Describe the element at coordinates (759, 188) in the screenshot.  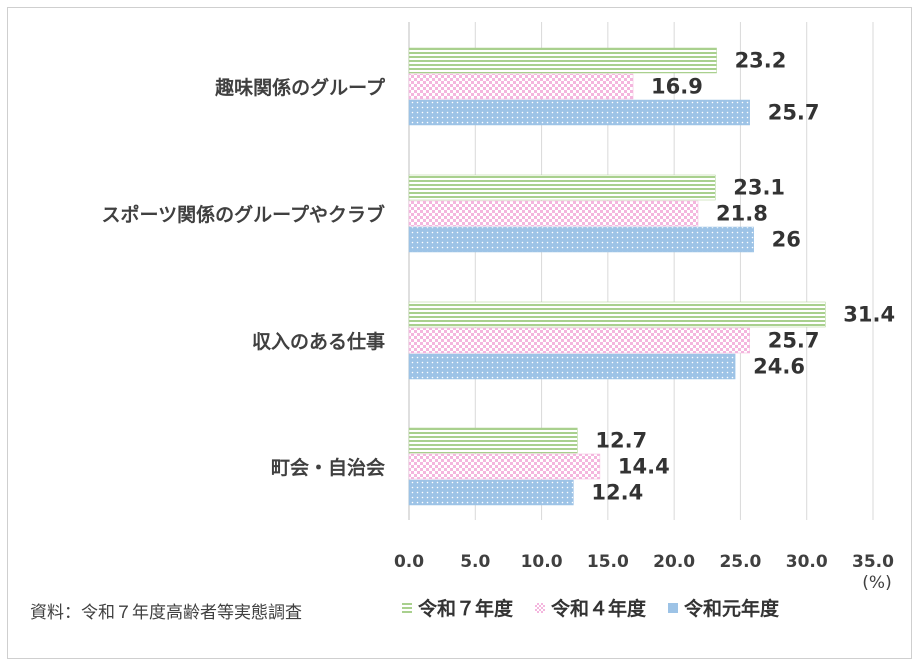
I see `data-label: 23.1` at that location.